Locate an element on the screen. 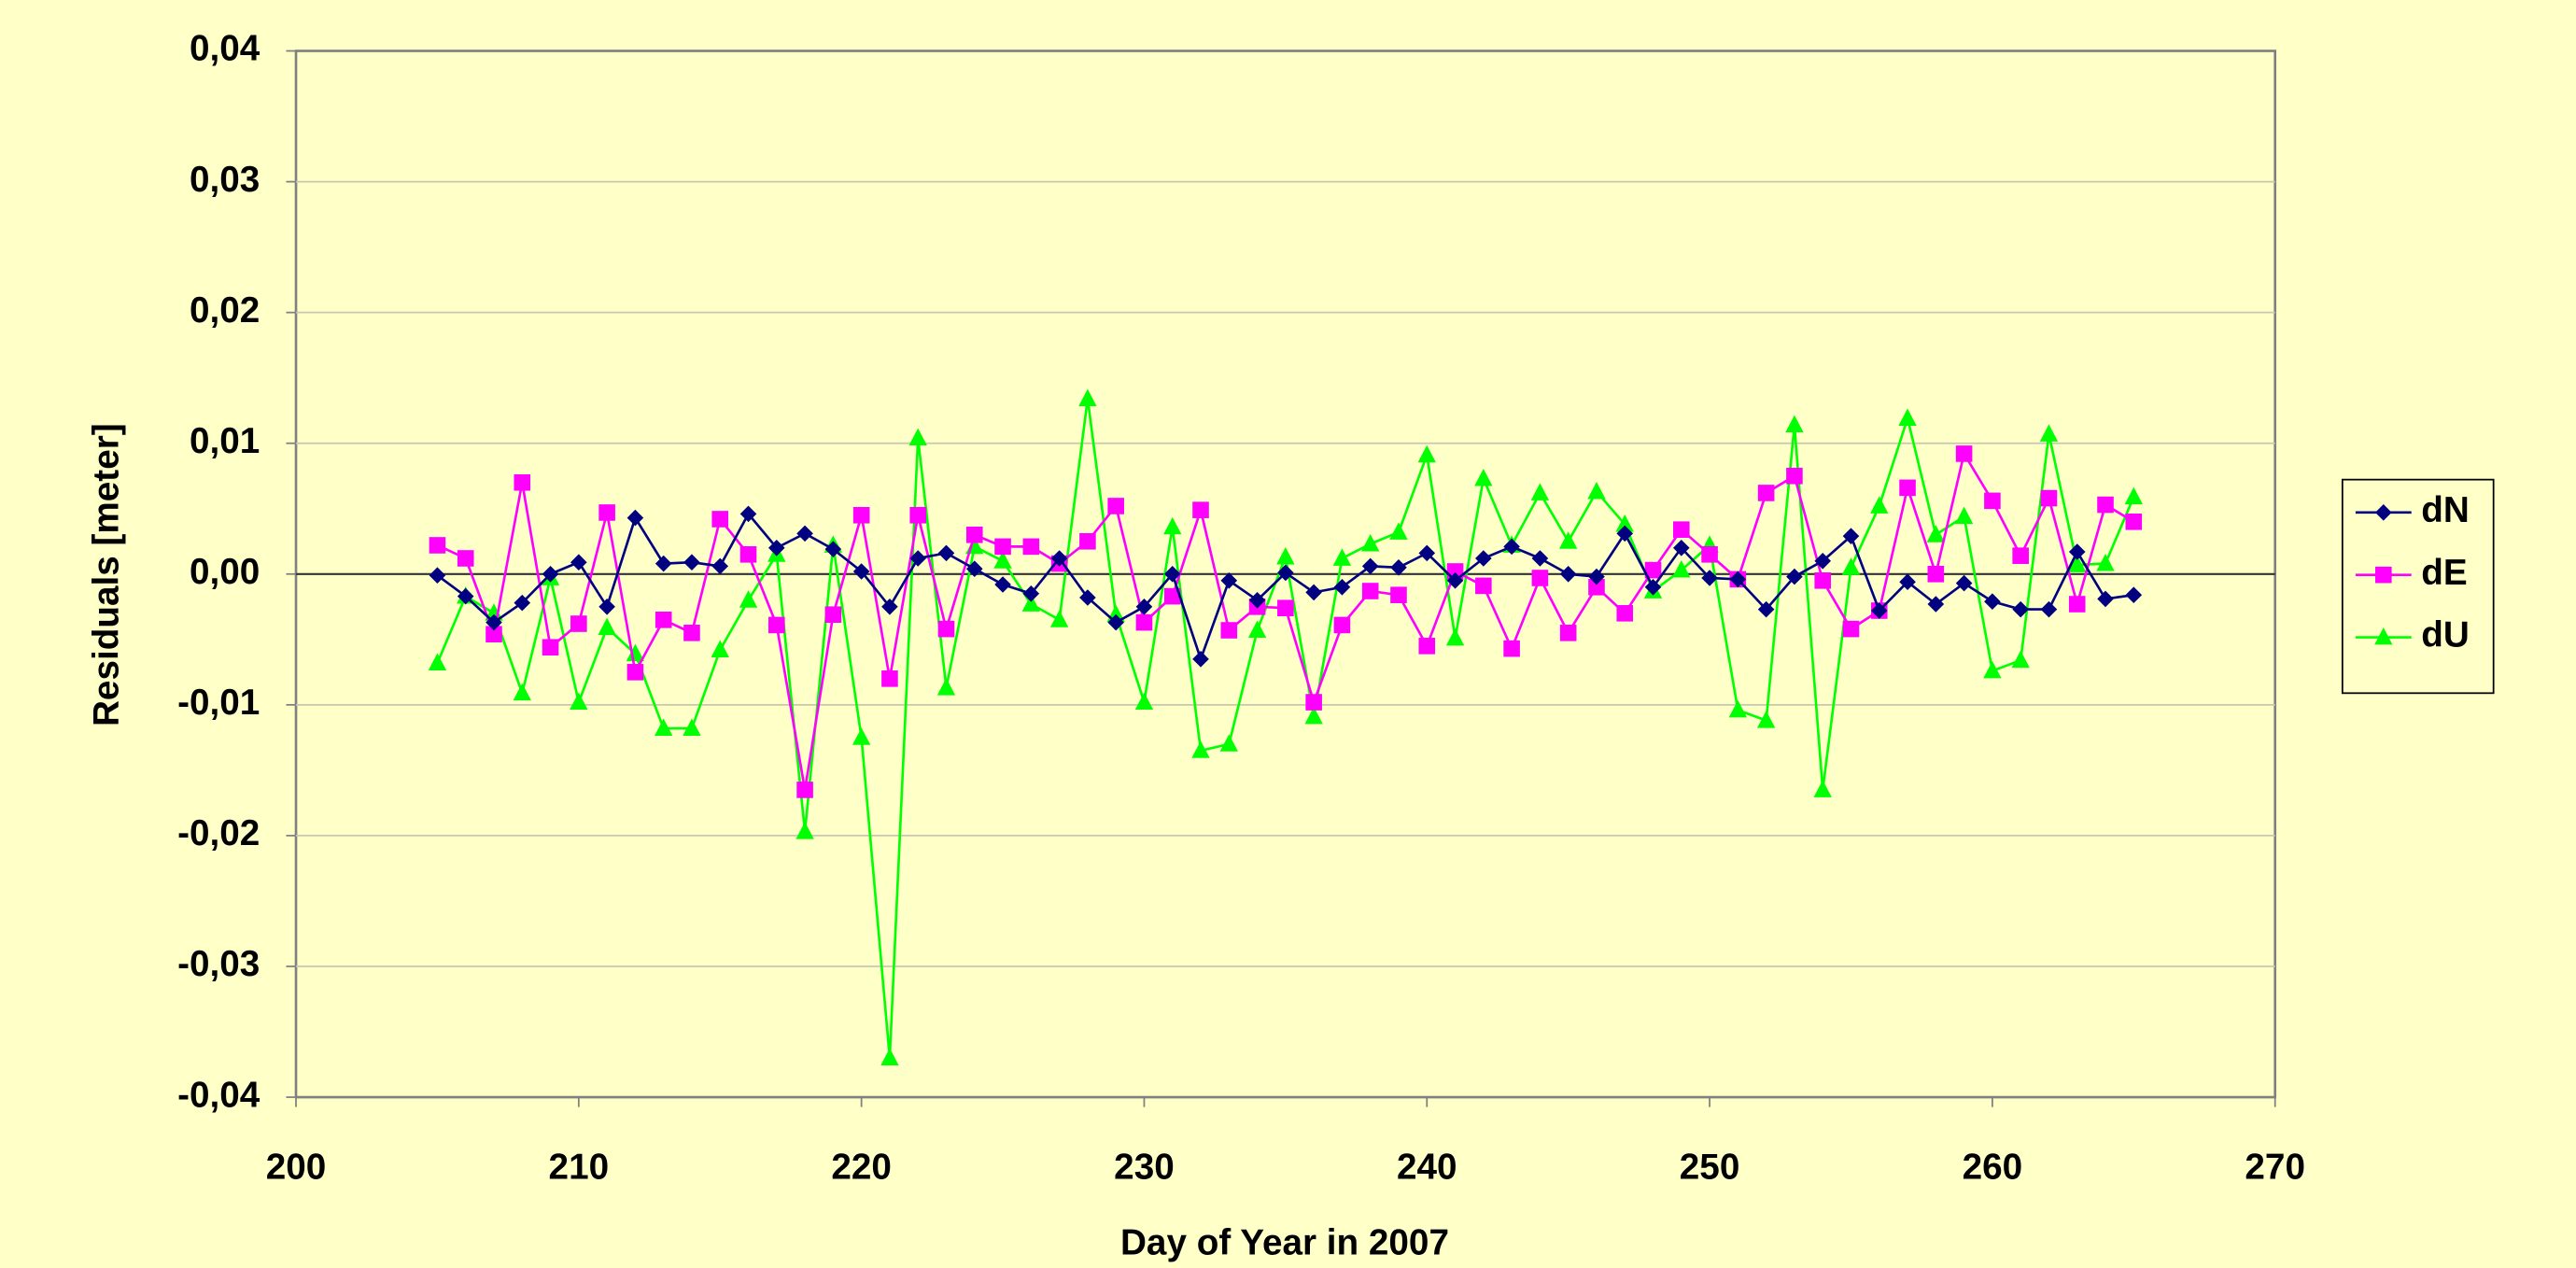 The height and width of the screenshot is (1268, 2576). x-axis-label: Day of Year in 2007 is located at coordinates (1284, 1243).